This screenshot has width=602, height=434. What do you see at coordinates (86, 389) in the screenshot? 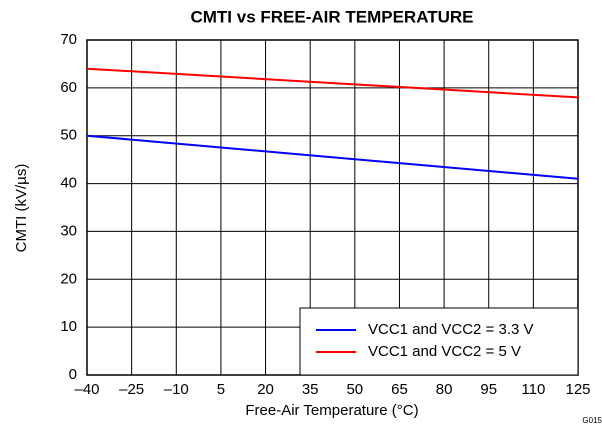
I see `x-tick-label: –40` at bounding box center [86, 389].